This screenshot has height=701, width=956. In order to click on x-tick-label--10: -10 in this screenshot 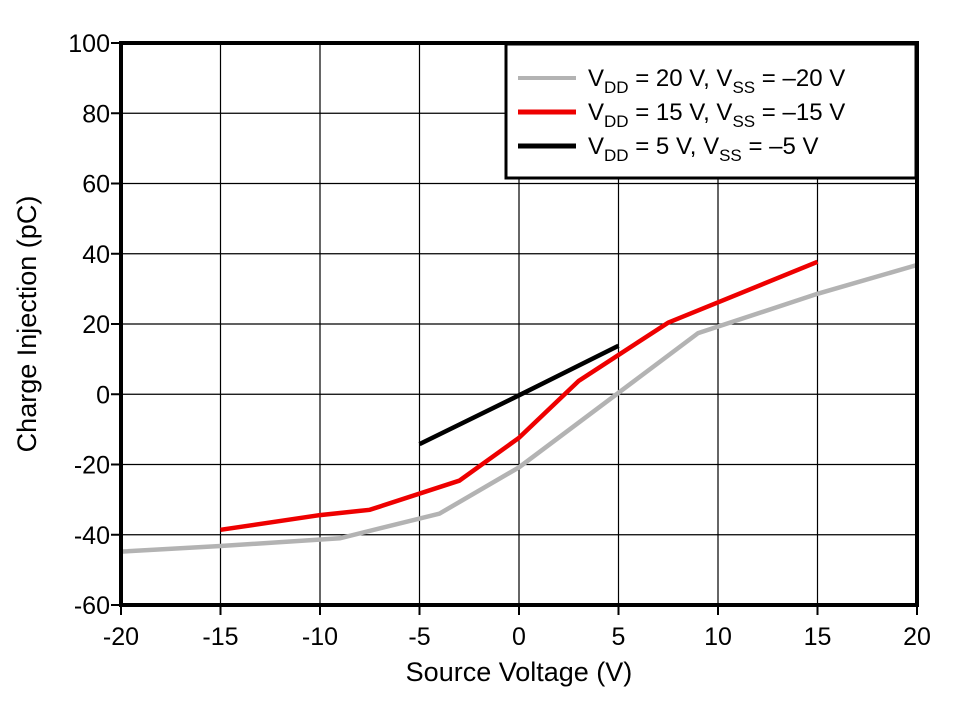, I will do `click(320, 637)`.